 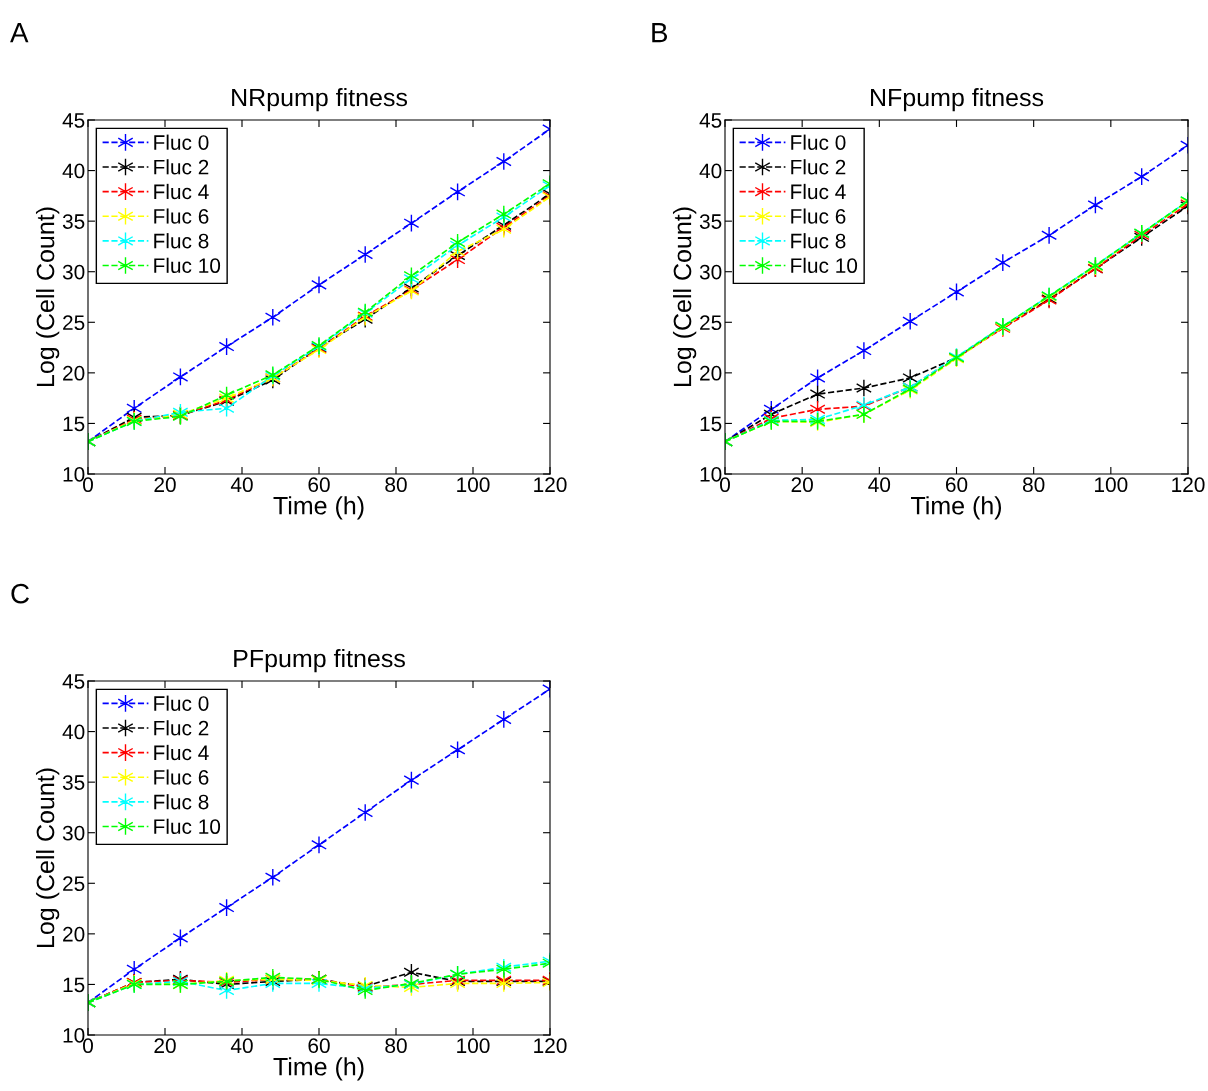 I want to click on chart-title: PFpump fitness, so click(x=319, y=660).